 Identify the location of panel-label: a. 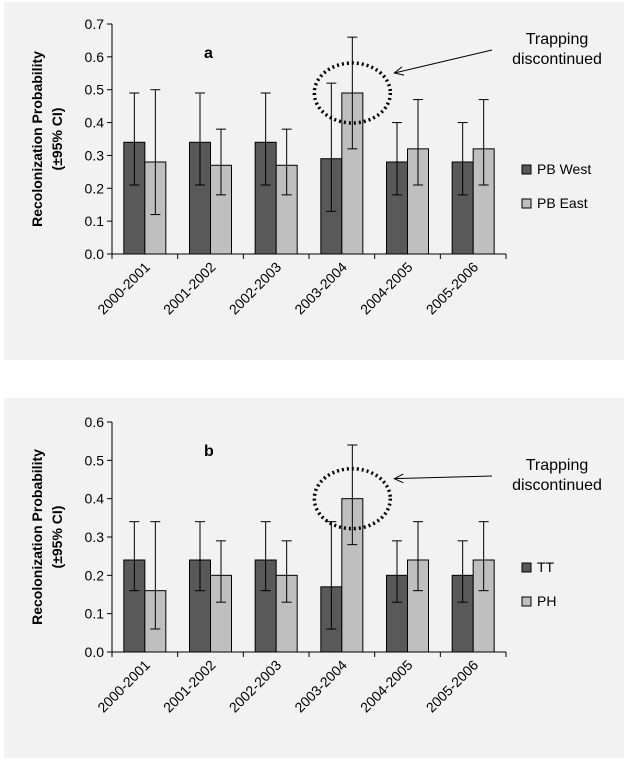
(208, 53).